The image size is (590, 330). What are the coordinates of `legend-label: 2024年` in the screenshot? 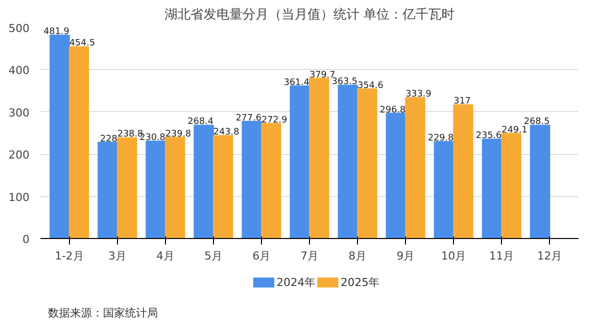 It's located at (296, 282).